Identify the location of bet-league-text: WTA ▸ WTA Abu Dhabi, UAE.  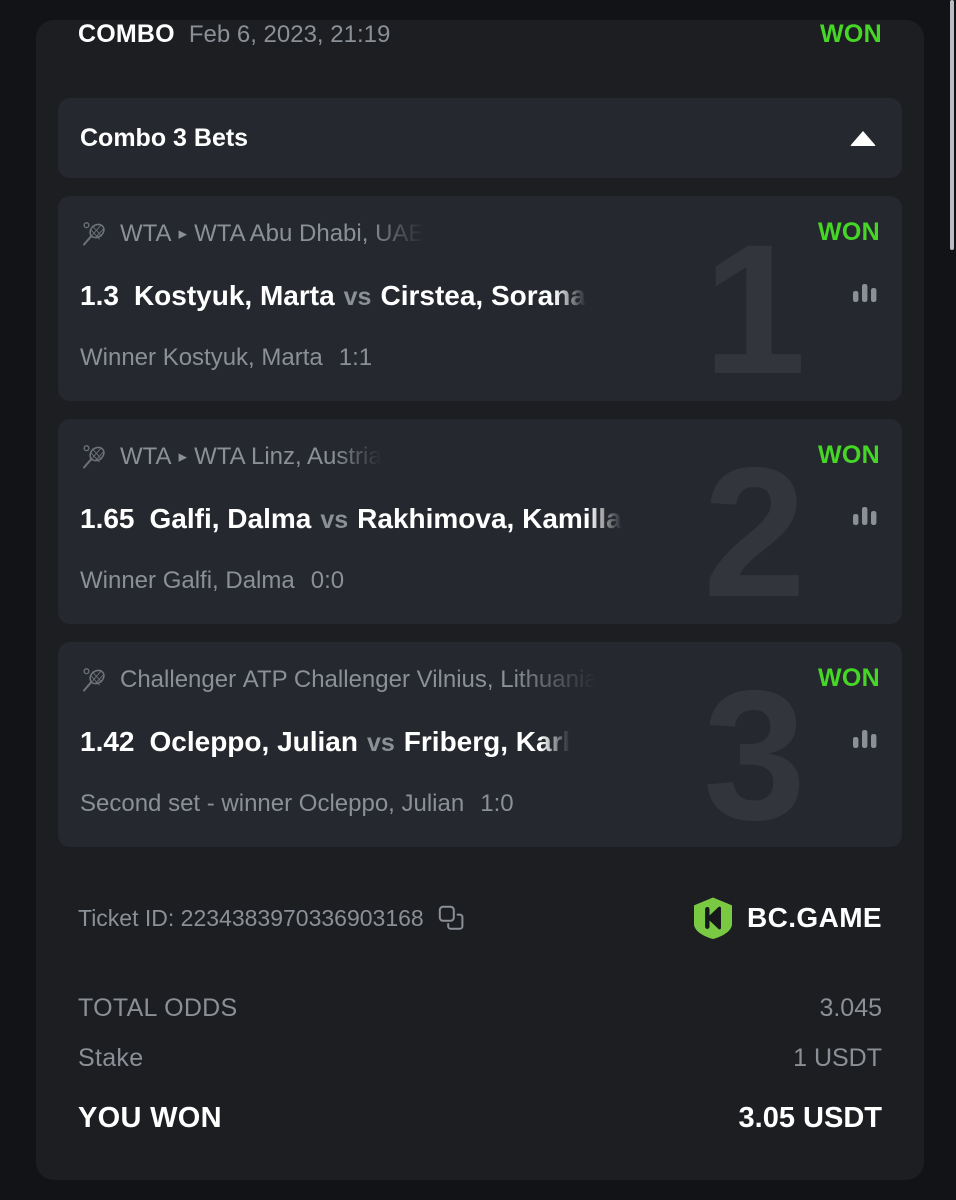
(272, 234).